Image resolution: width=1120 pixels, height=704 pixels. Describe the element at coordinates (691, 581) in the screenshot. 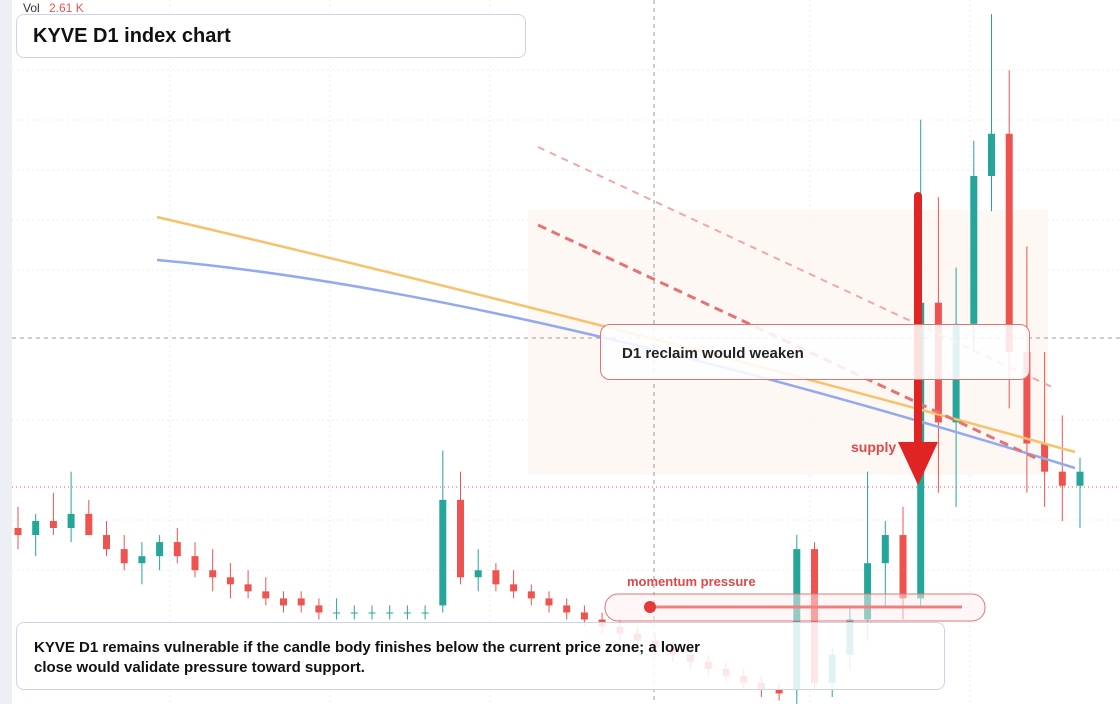

I see `meter-label: momentum pressure` at that location.